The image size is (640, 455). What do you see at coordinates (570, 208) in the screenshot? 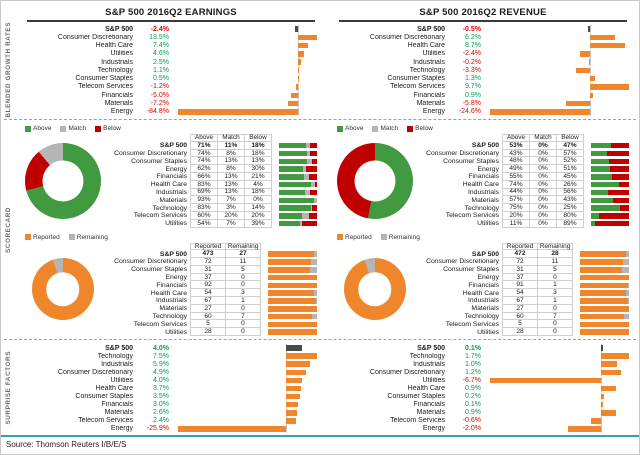
I see `value-cell: 25%` at bounding box center [570, 208].